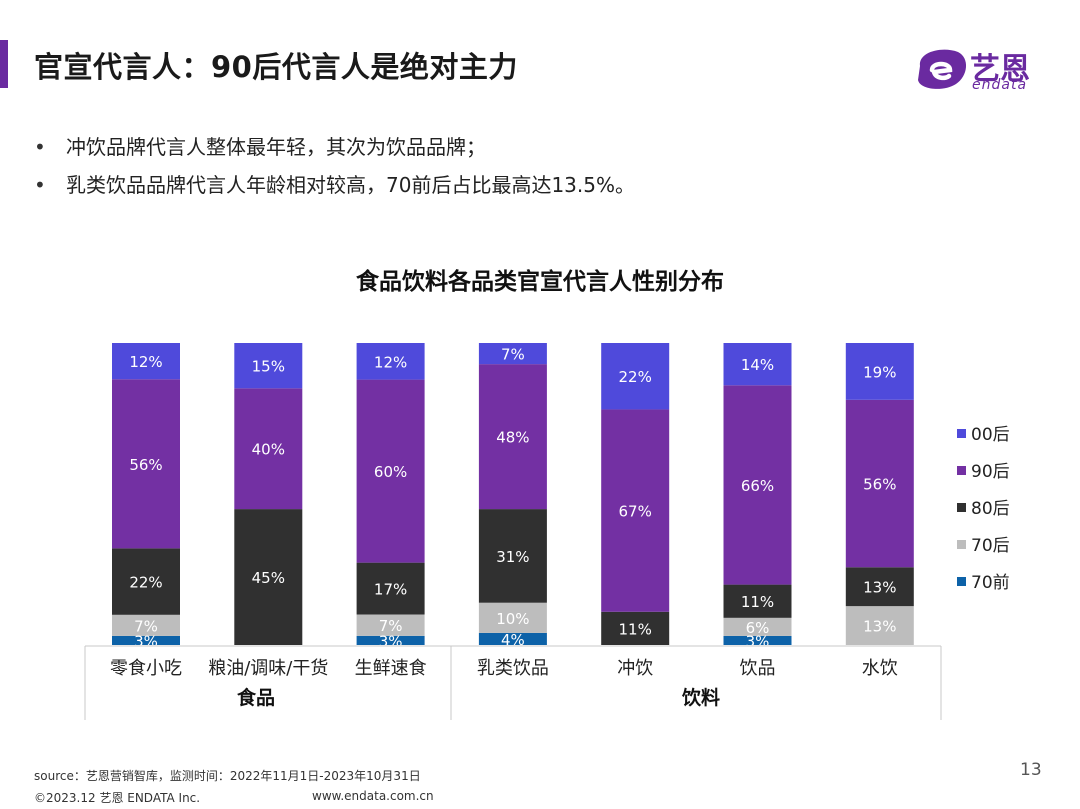  Describe the element at coordinates (990, 509) in the screenshot. I see `legend-label: 80后` at that location.